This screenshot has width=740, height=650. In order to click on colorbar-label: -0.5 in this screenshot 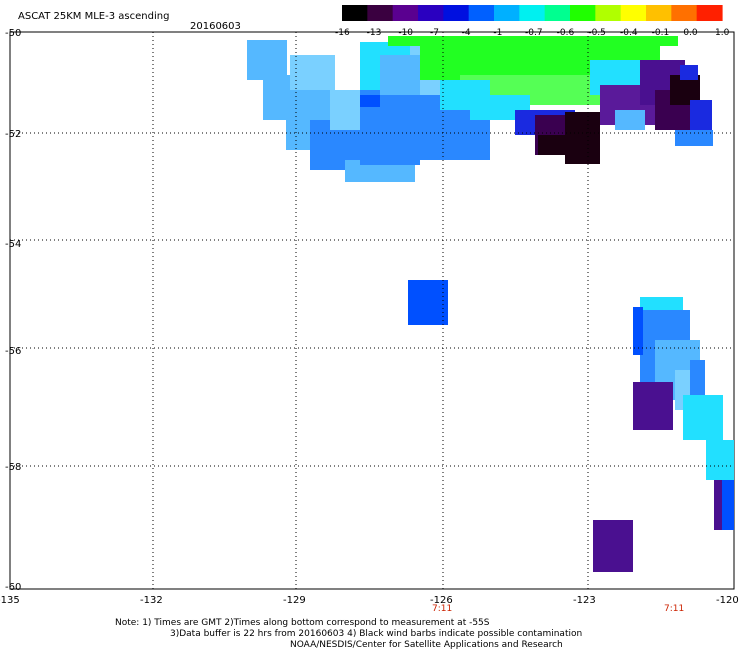, I will do `click(597, 33)`.